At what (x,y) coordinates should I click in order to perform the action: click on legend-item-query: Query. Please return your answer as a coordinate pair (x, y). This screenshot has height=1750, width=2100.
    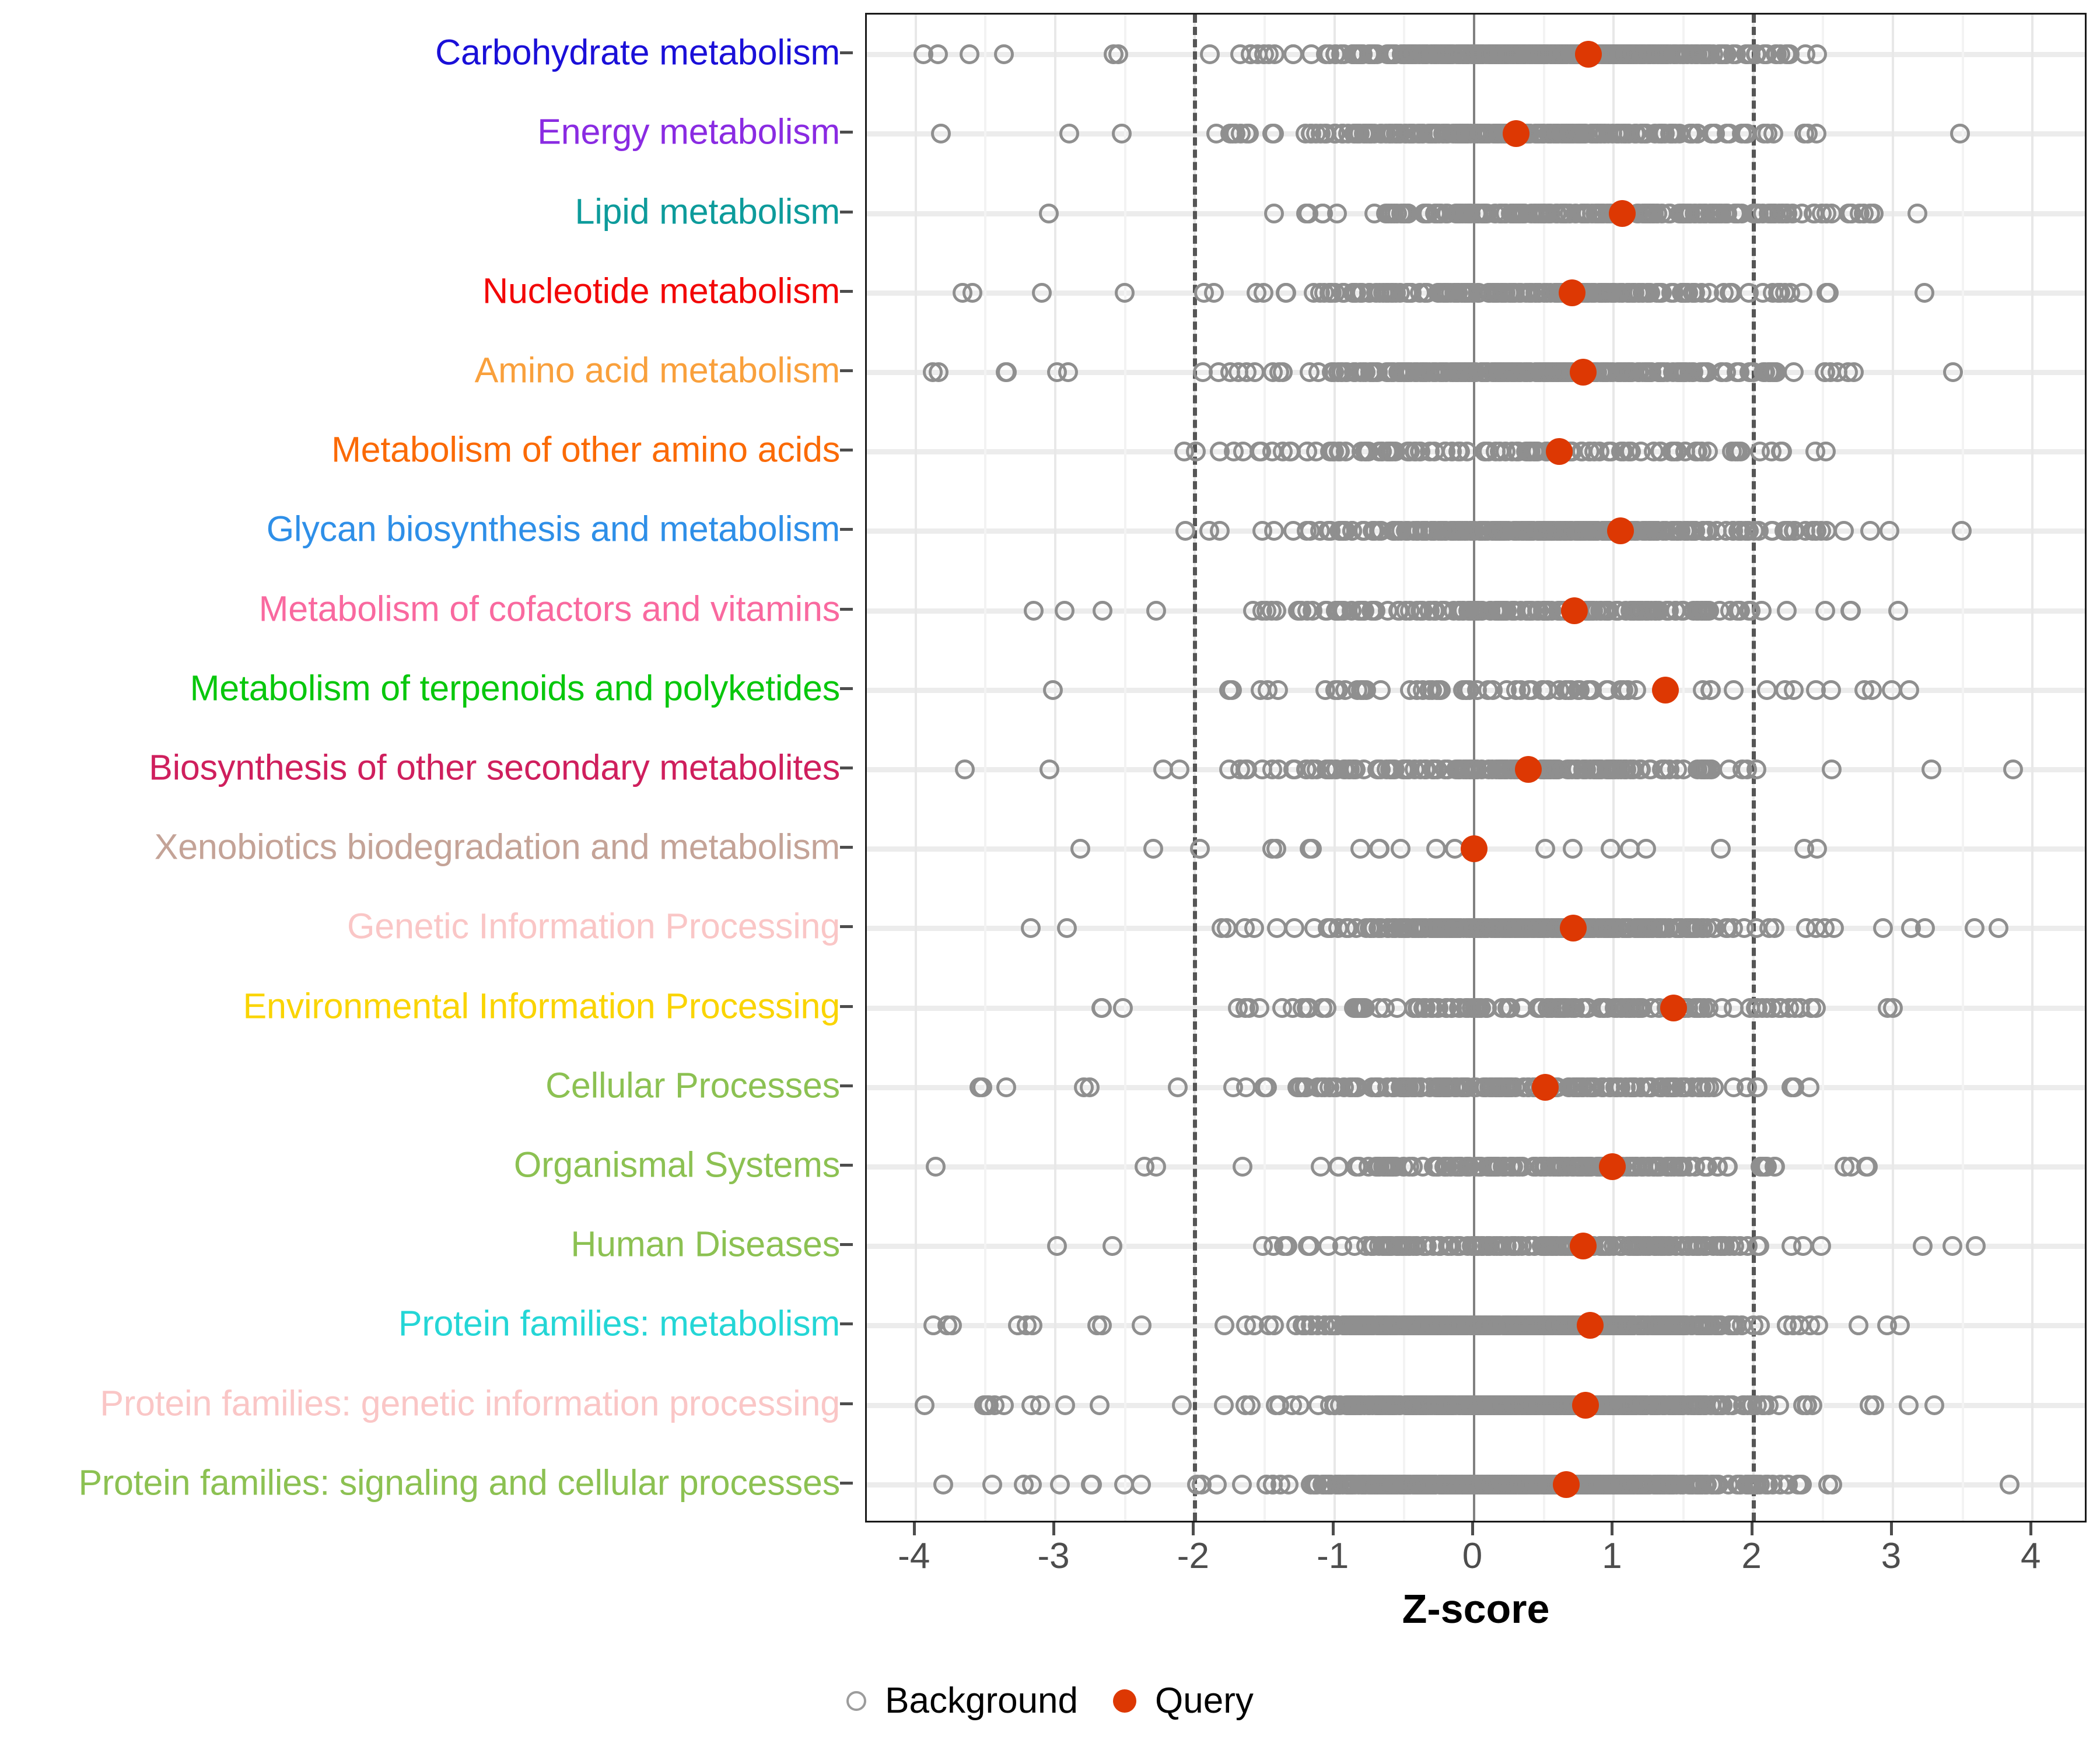
    Looking at the image, I should click on (1183, 1700).